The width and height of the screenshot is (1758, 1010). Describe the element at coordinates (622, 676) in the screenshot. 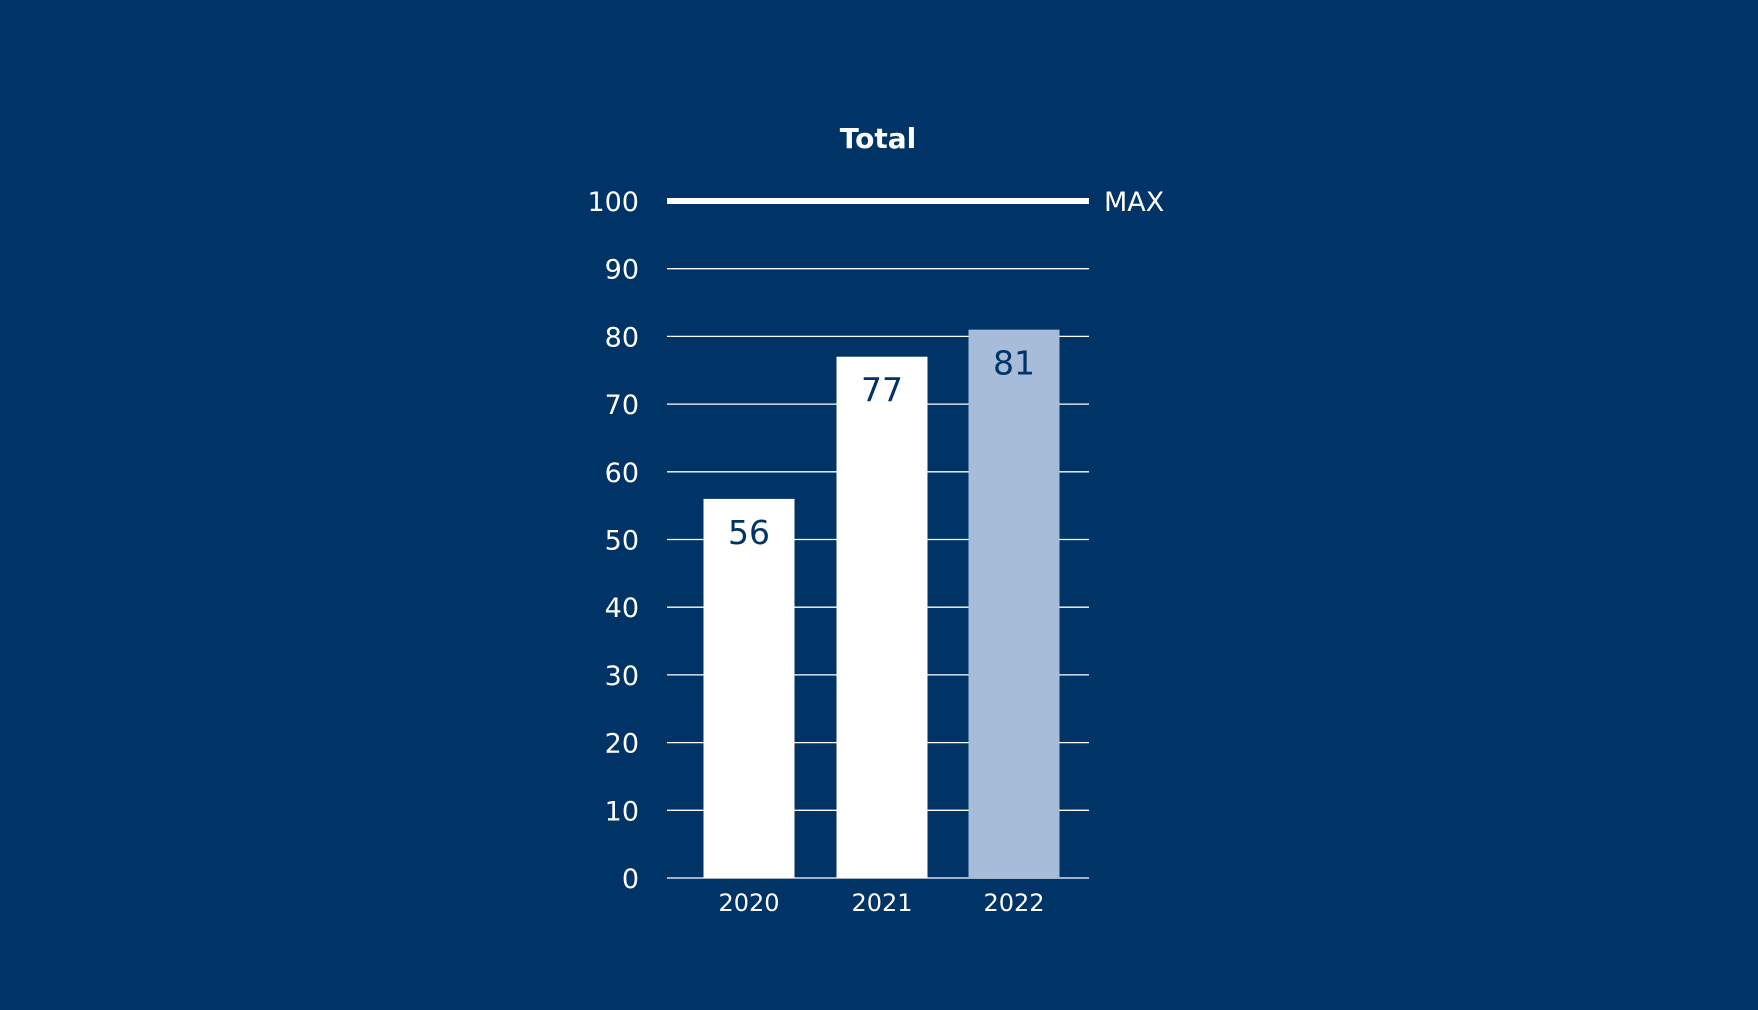

I see `y-tick-label-30: 30` at that location.